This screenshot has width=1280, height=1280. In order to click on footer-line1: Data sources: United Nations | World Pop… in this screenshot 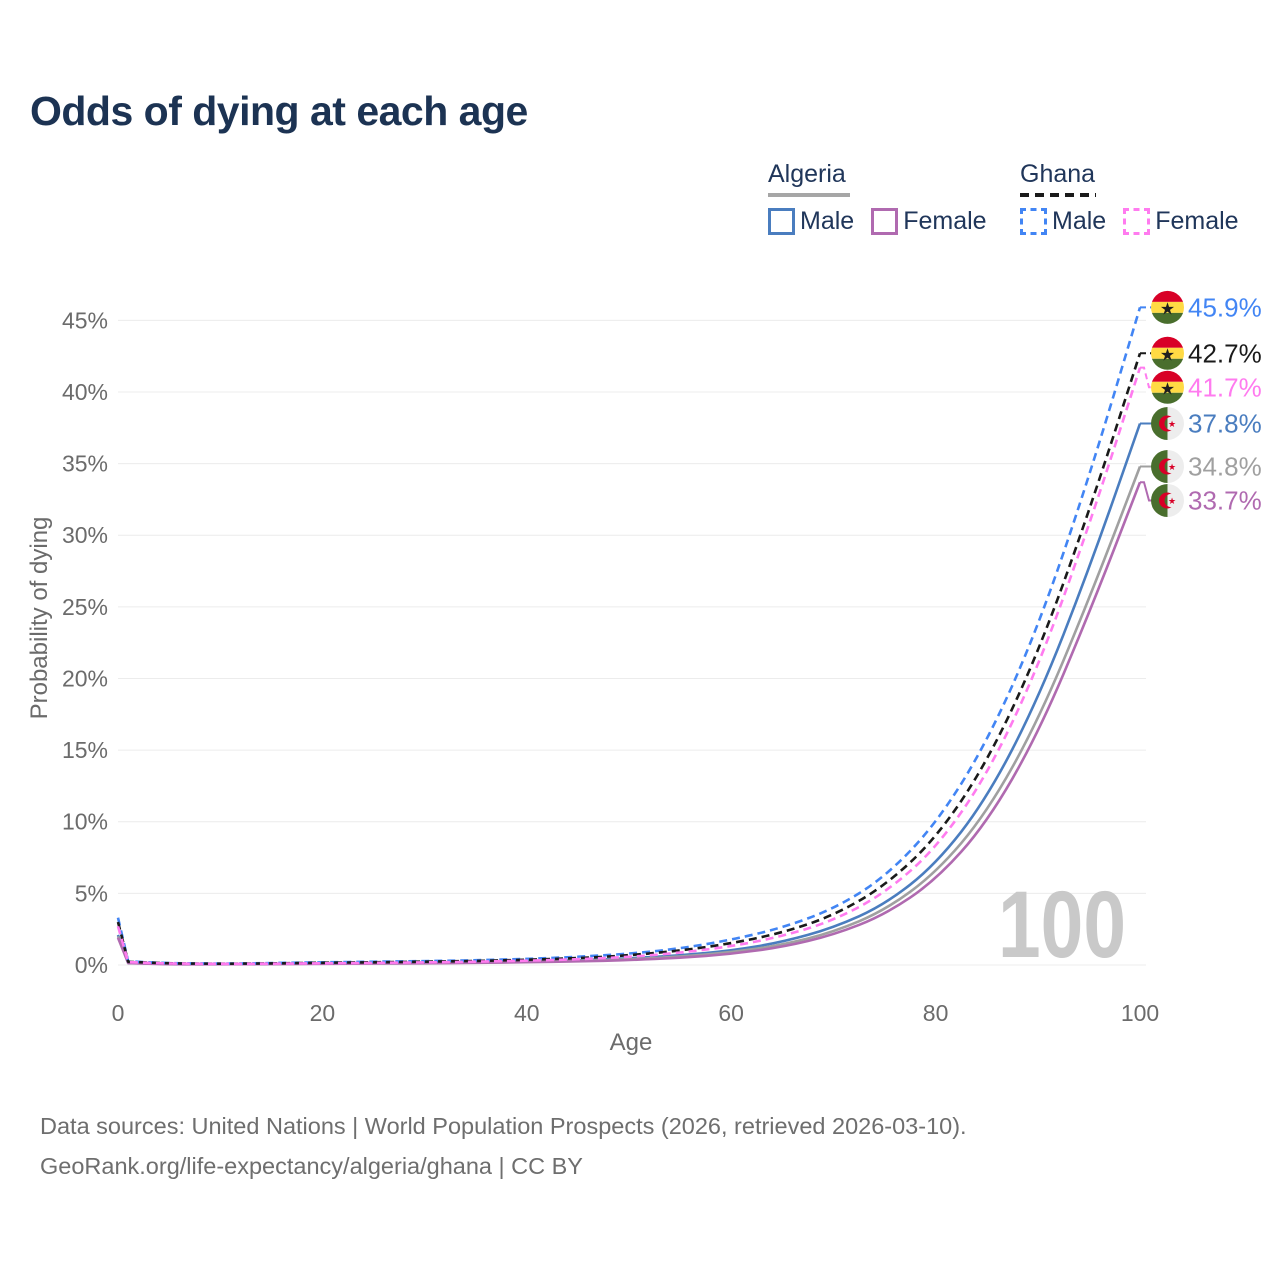, I will do `click(503, 1126)`.